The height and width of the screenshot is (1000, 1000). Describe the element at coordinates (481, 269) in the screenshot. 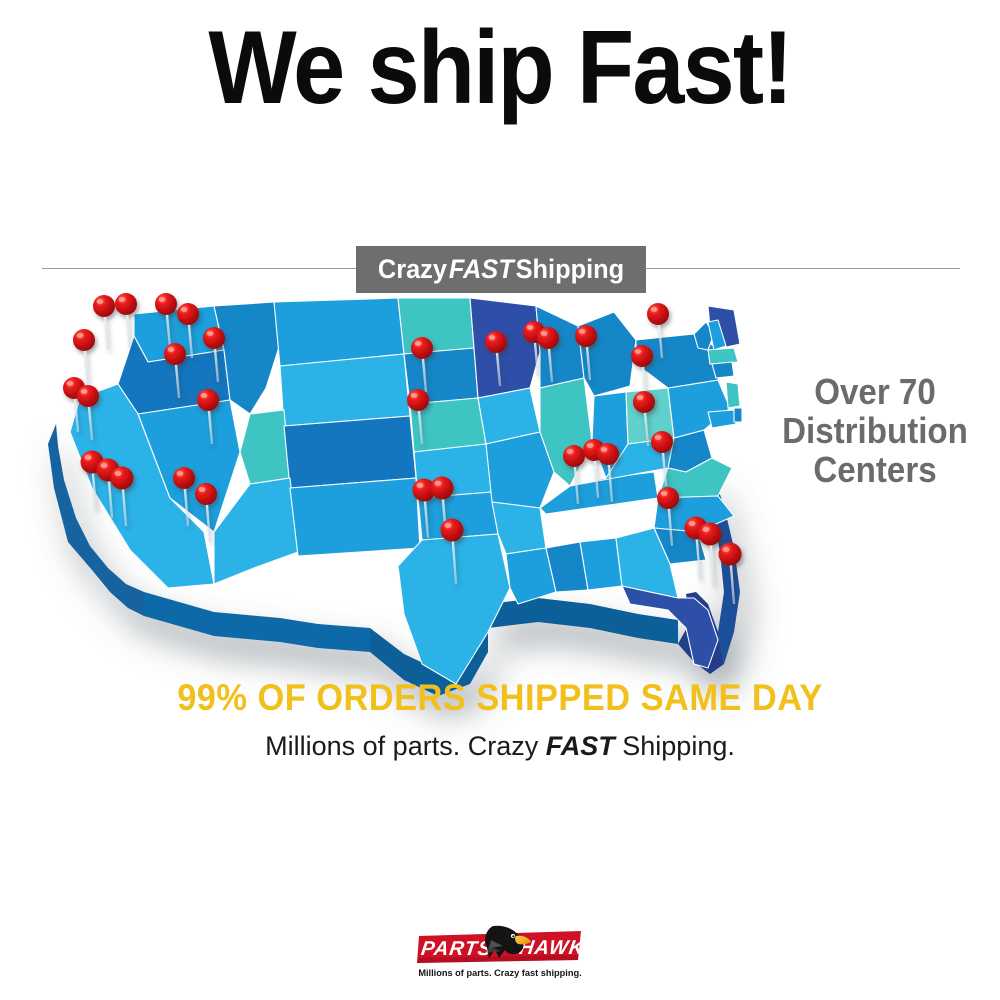

I see `badge-emphasis: FAST` at that location.